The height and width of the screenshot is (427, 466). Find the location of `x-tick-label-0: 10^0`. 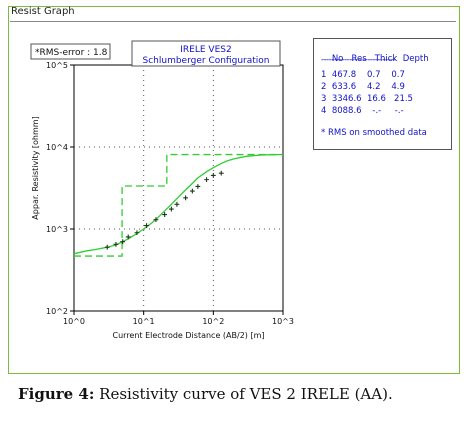

x-tick-label-0: 10^0 is located at coordinates (74, 321).